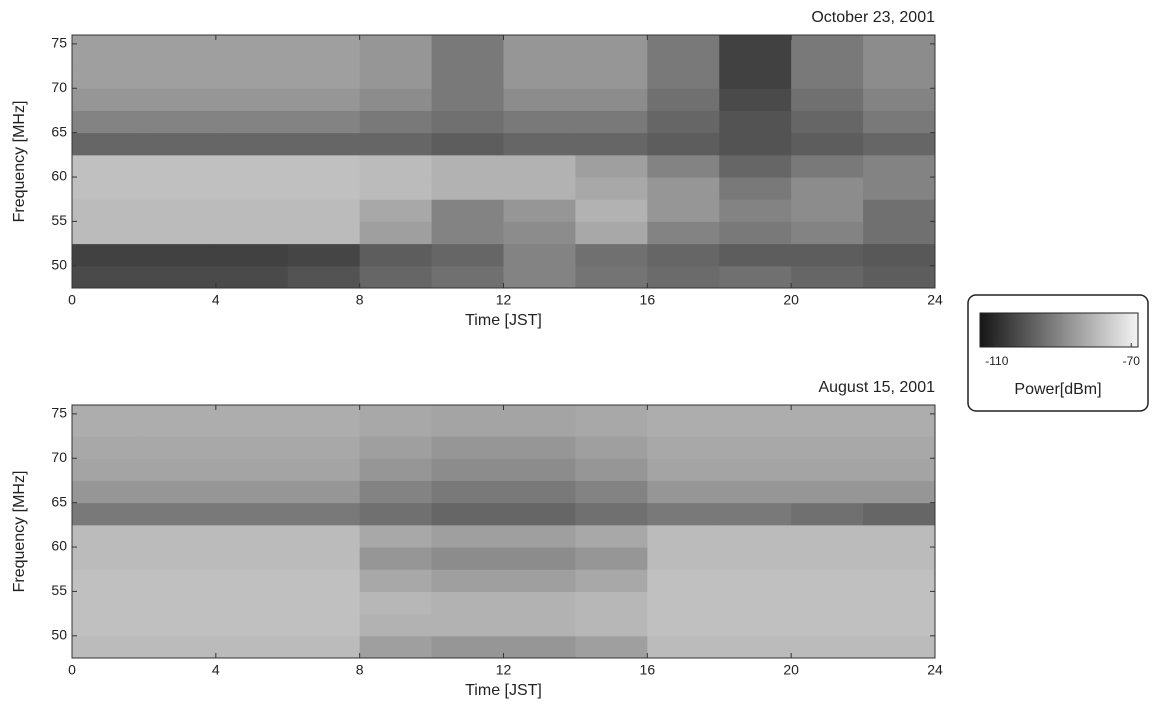 The width and height of the screenshot is (1152, 711). I want to click on x-tick-label: 20, so click(791, 670).